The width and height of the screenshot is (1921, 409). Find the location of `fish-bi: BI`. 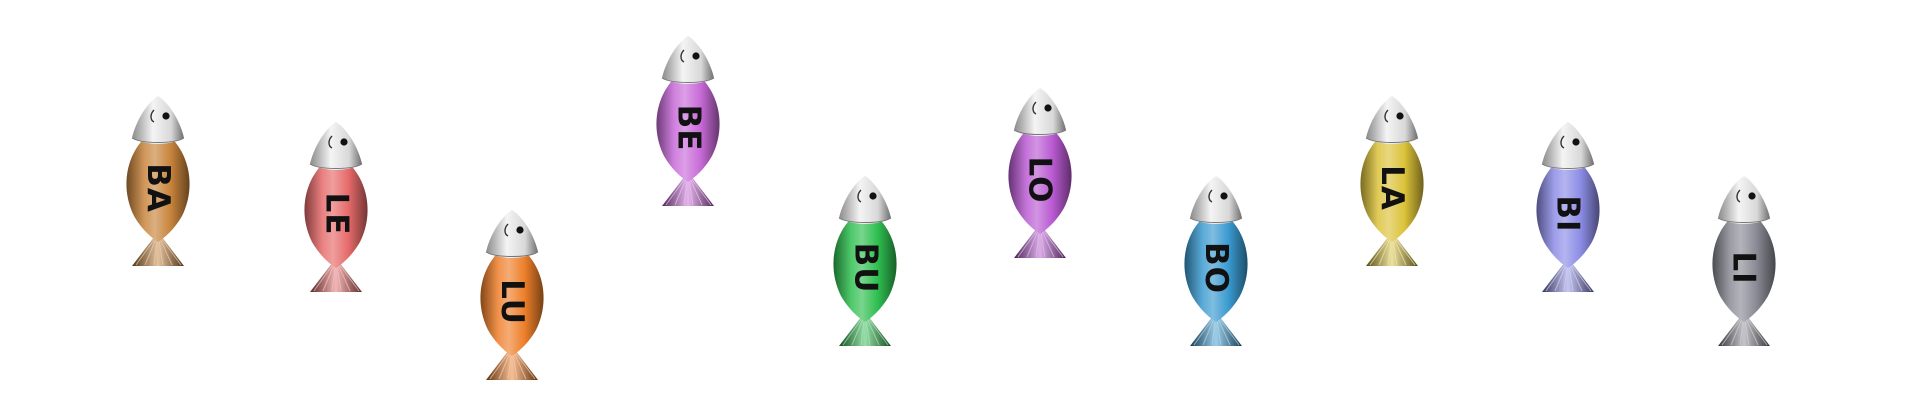

fish-bi: BI is located at coordinates (1568, 208).